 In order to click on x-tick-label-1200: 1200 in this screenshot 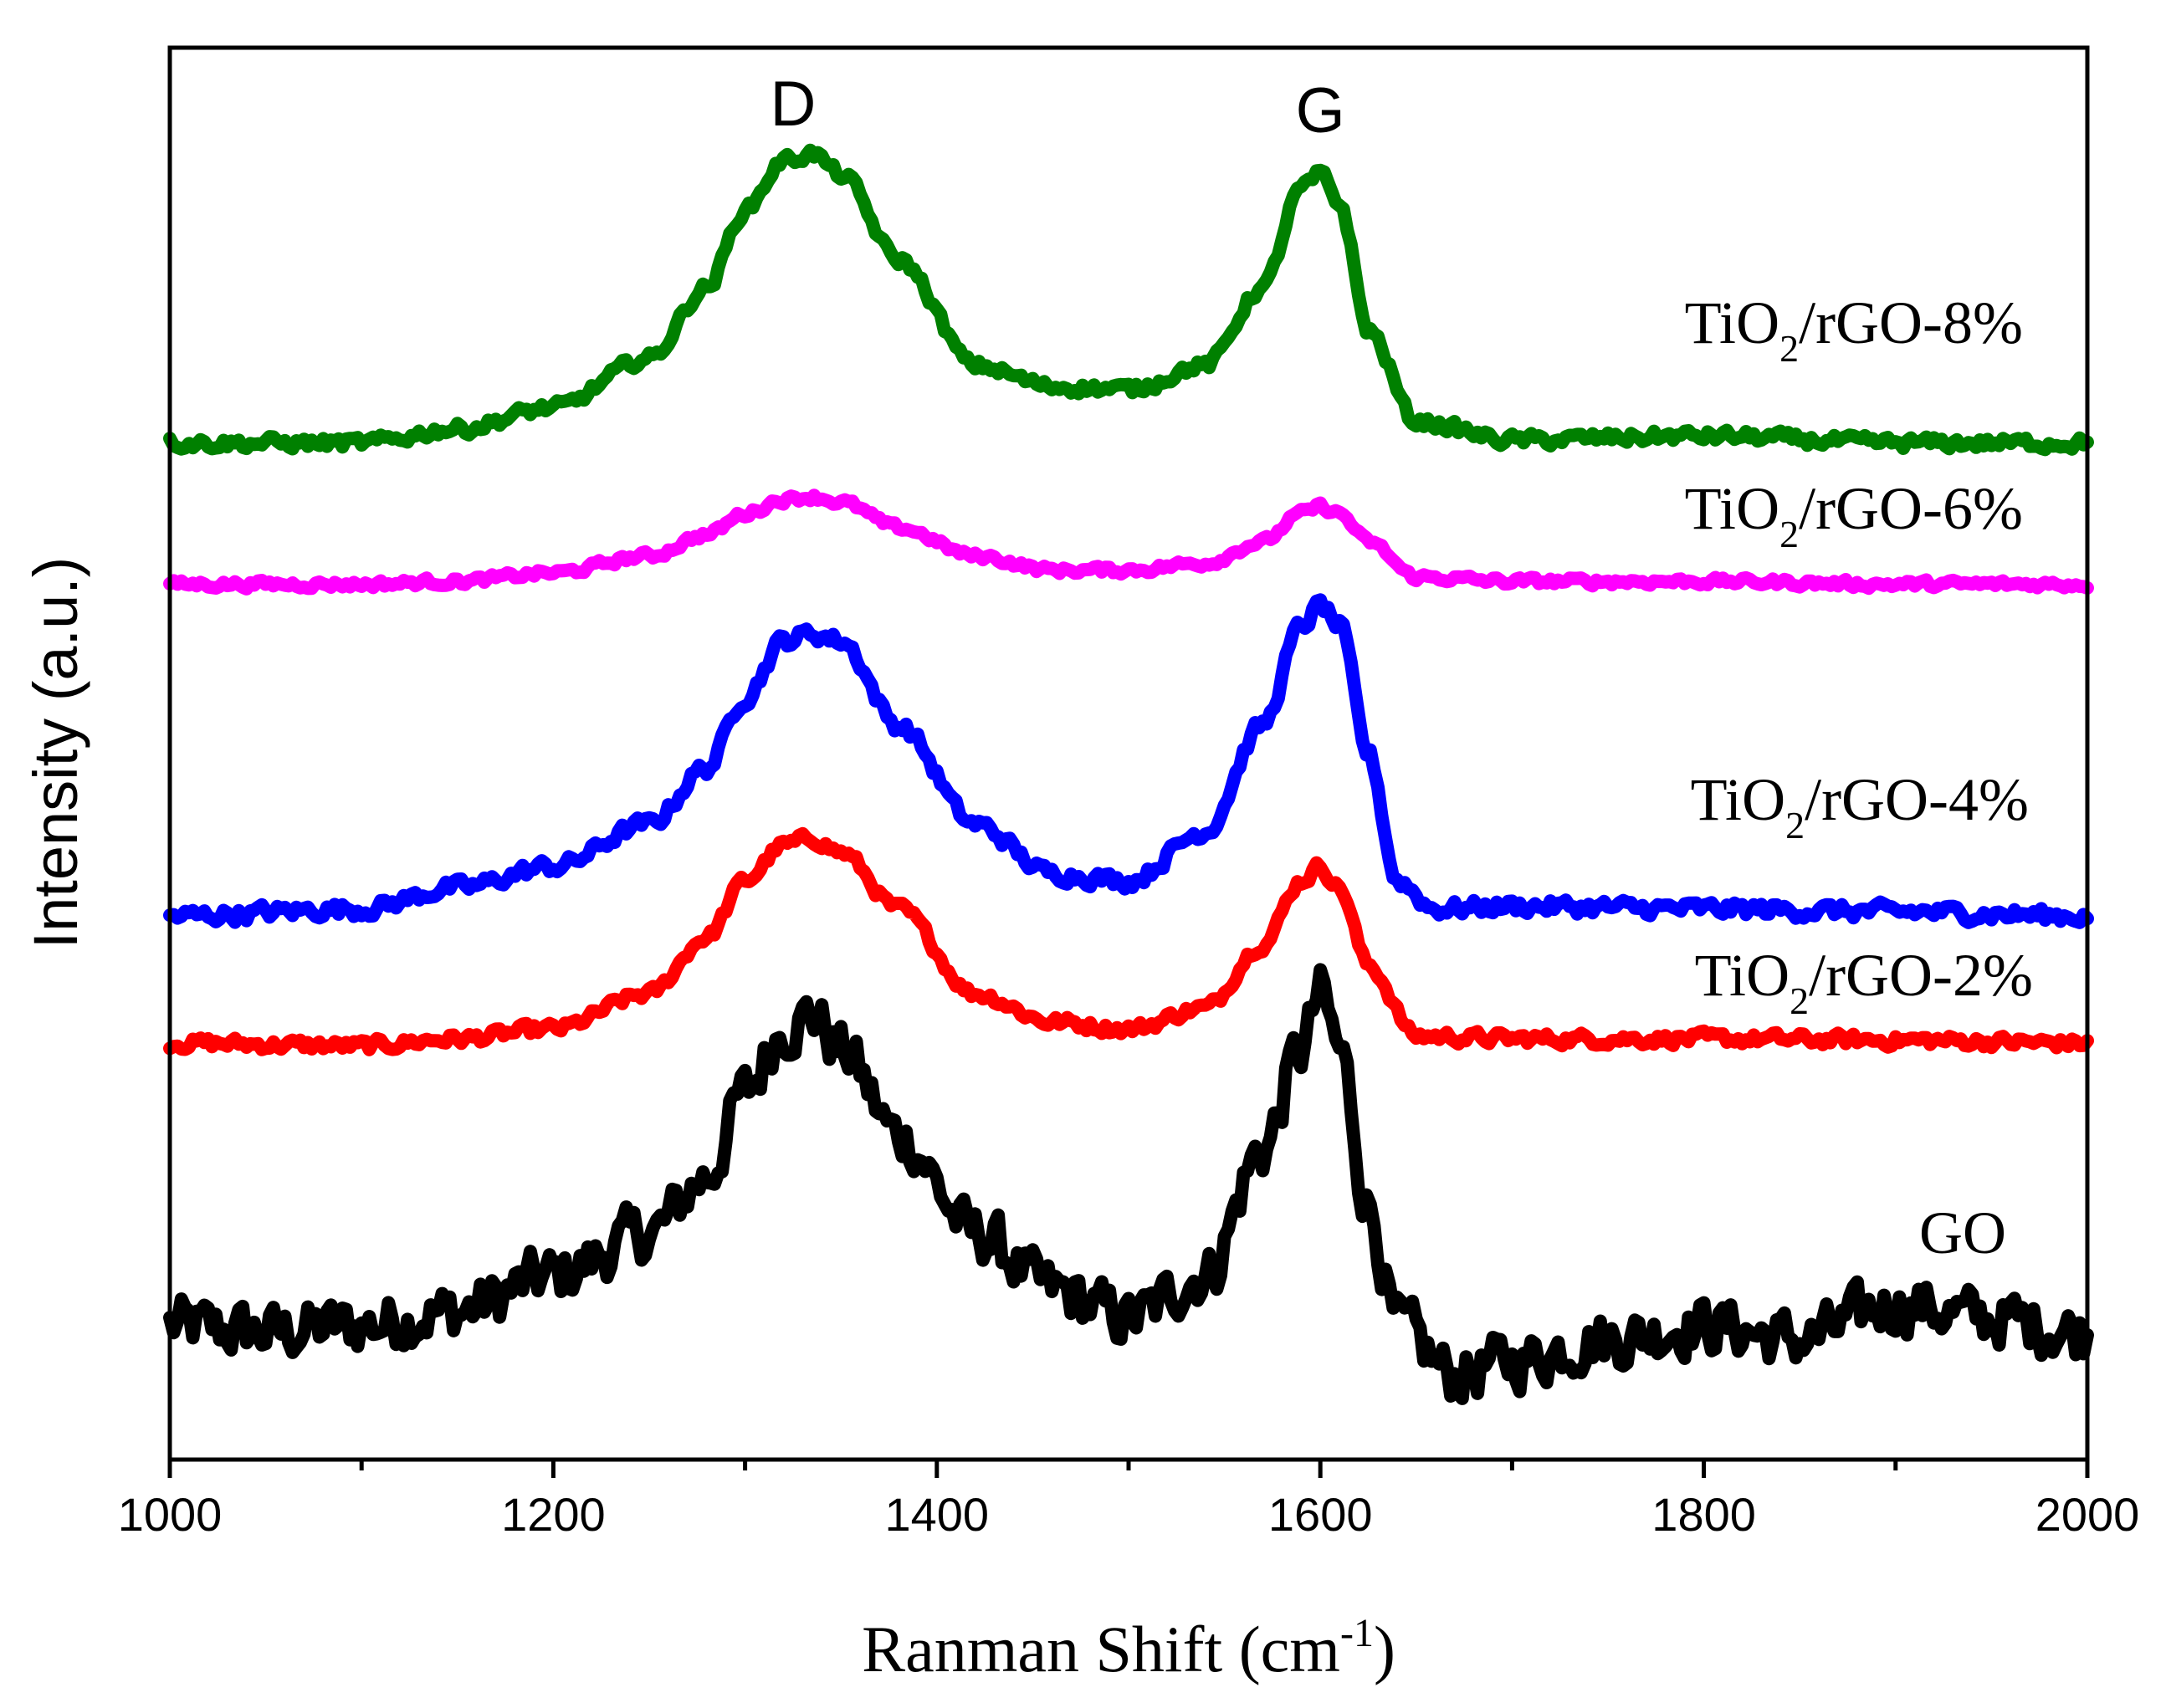, I will do `click(553, 1515)`.